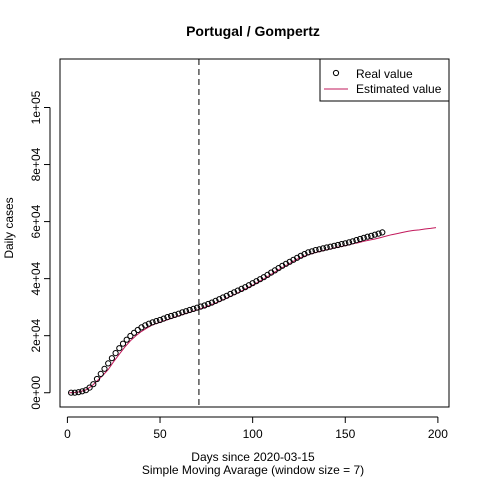 Image resolution: width=480 pixels, height=480 pixels. I want to click on y-tick-label: 1e+05, so click(36, 107).